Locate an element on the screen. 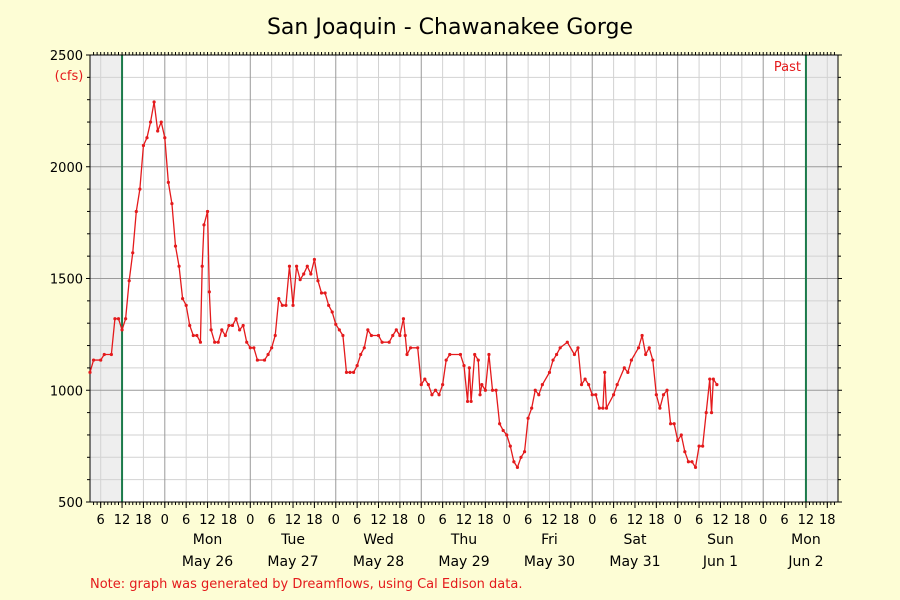 This screenshot has width=900, height=600. day-date-label: May 27 is located at coordinates (292, 562).